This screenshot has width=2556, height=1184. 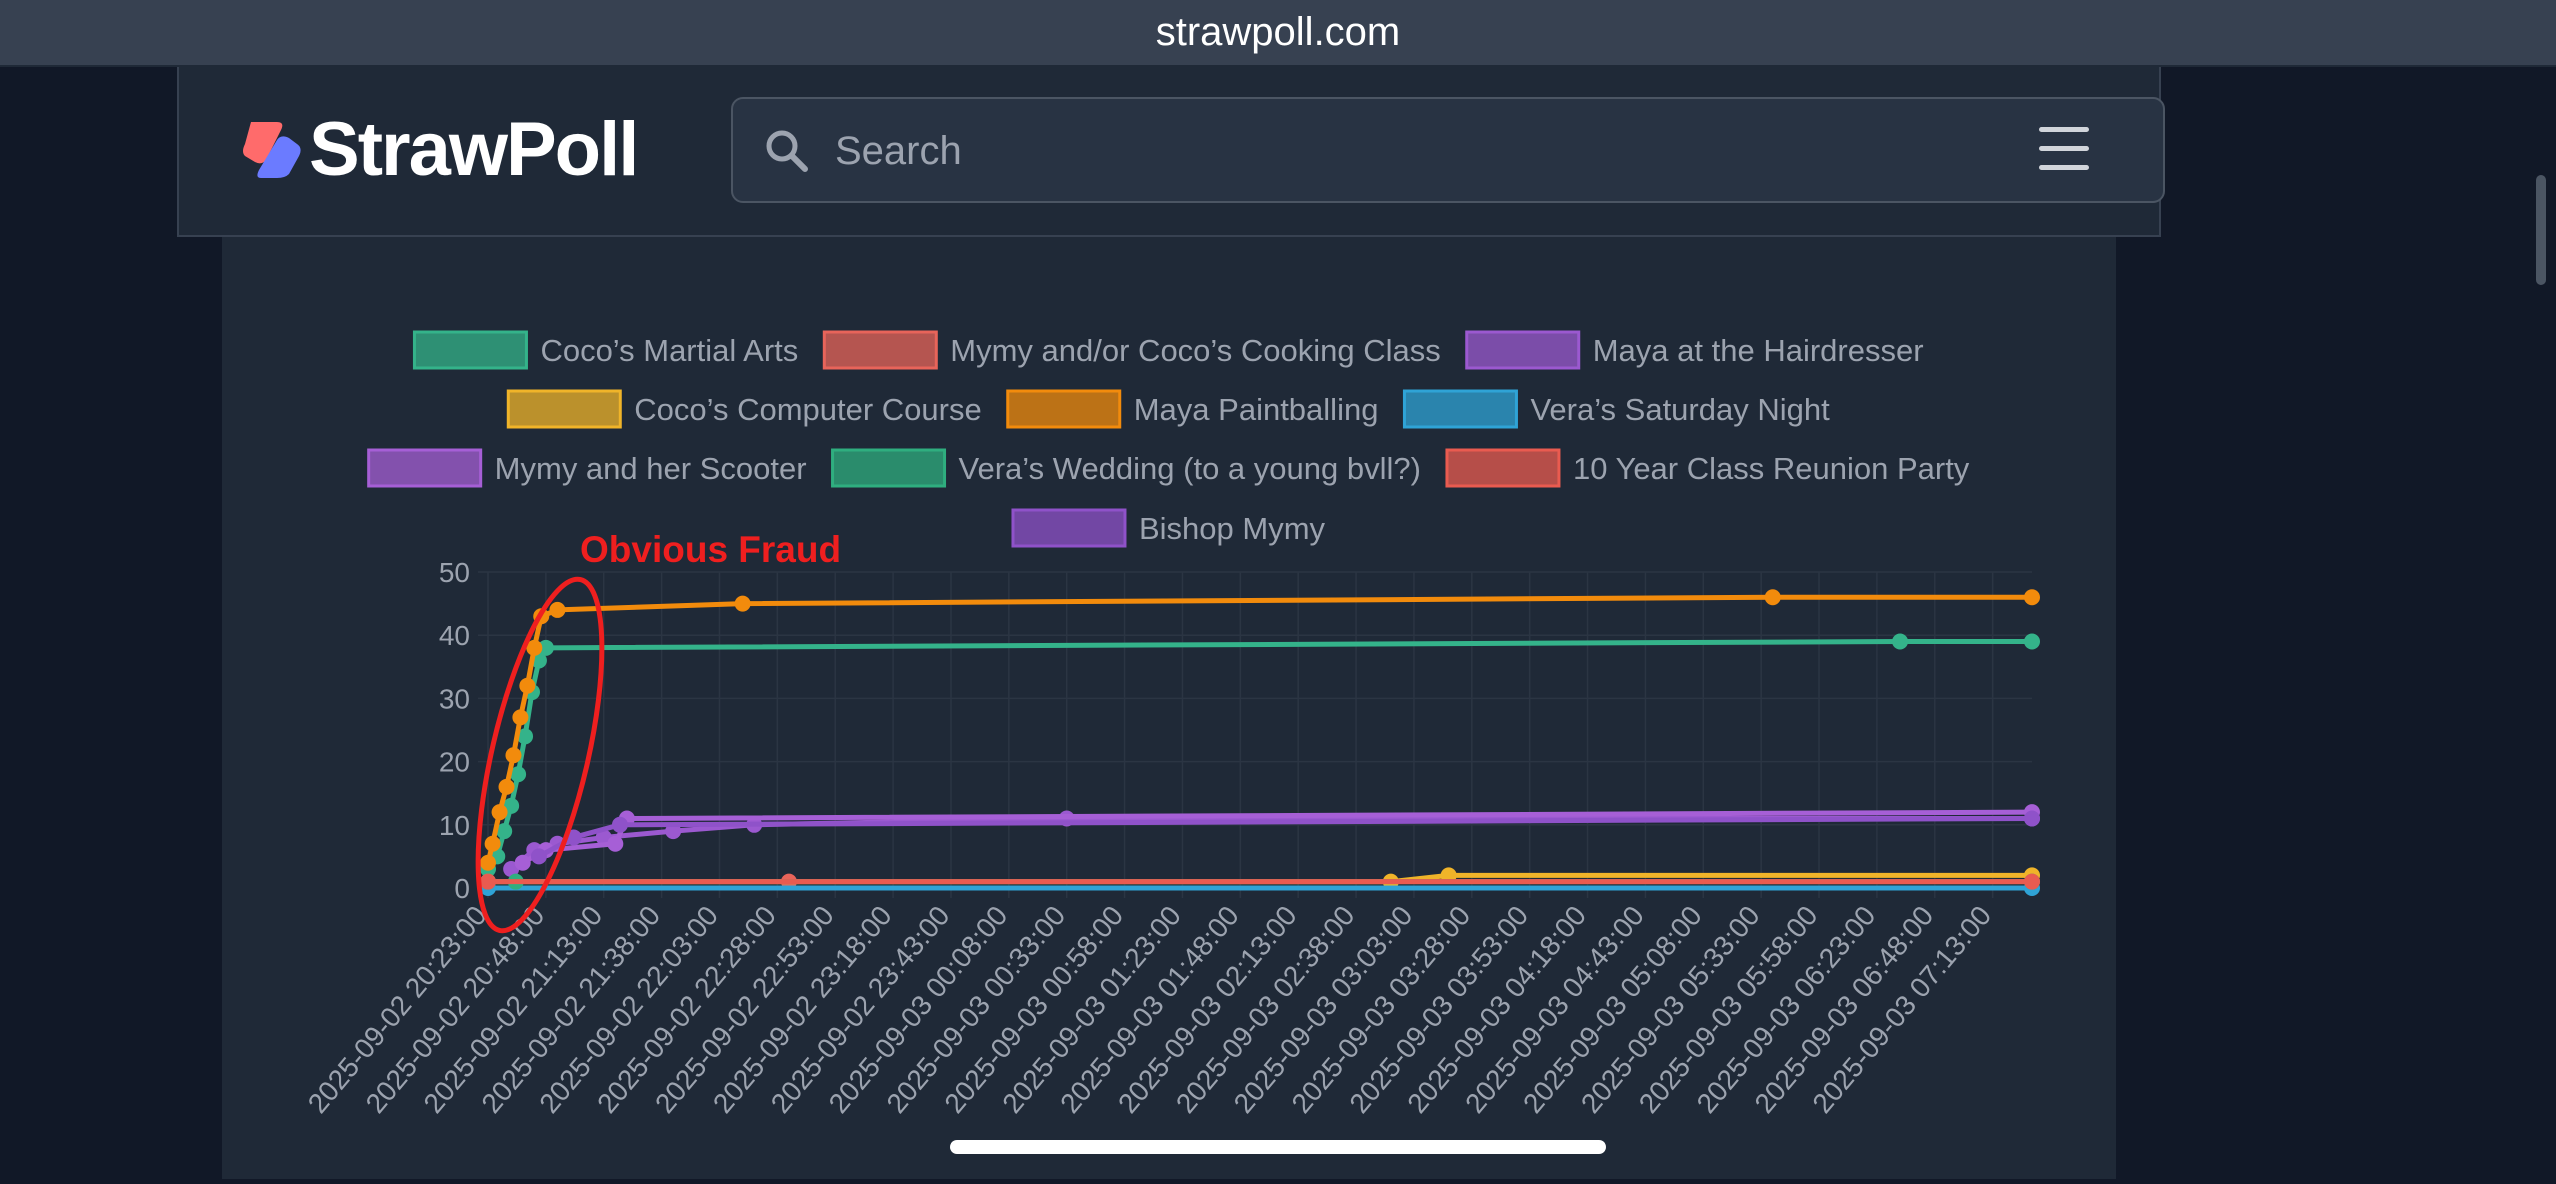 I want to click on hamburger-menu-icon, so click(x=2064, y=149).